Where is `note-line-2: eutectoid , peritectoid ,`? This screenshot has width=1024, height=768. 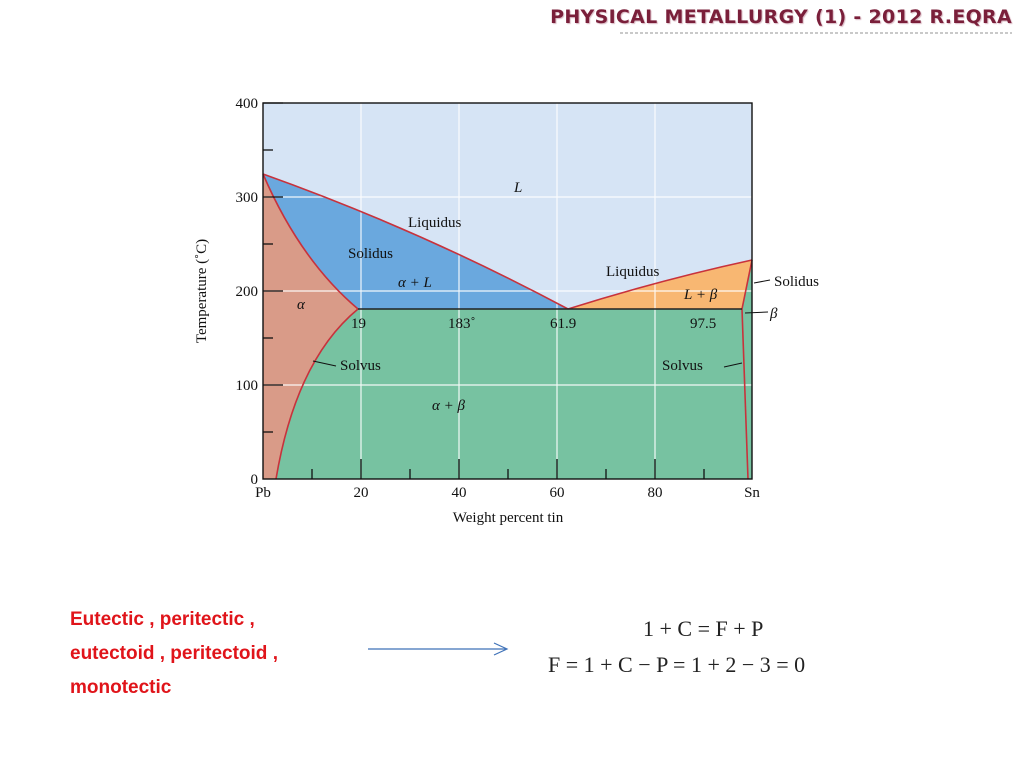
note-line-2: eutectoid , peritectoid , is located at coordinates (174, 653).